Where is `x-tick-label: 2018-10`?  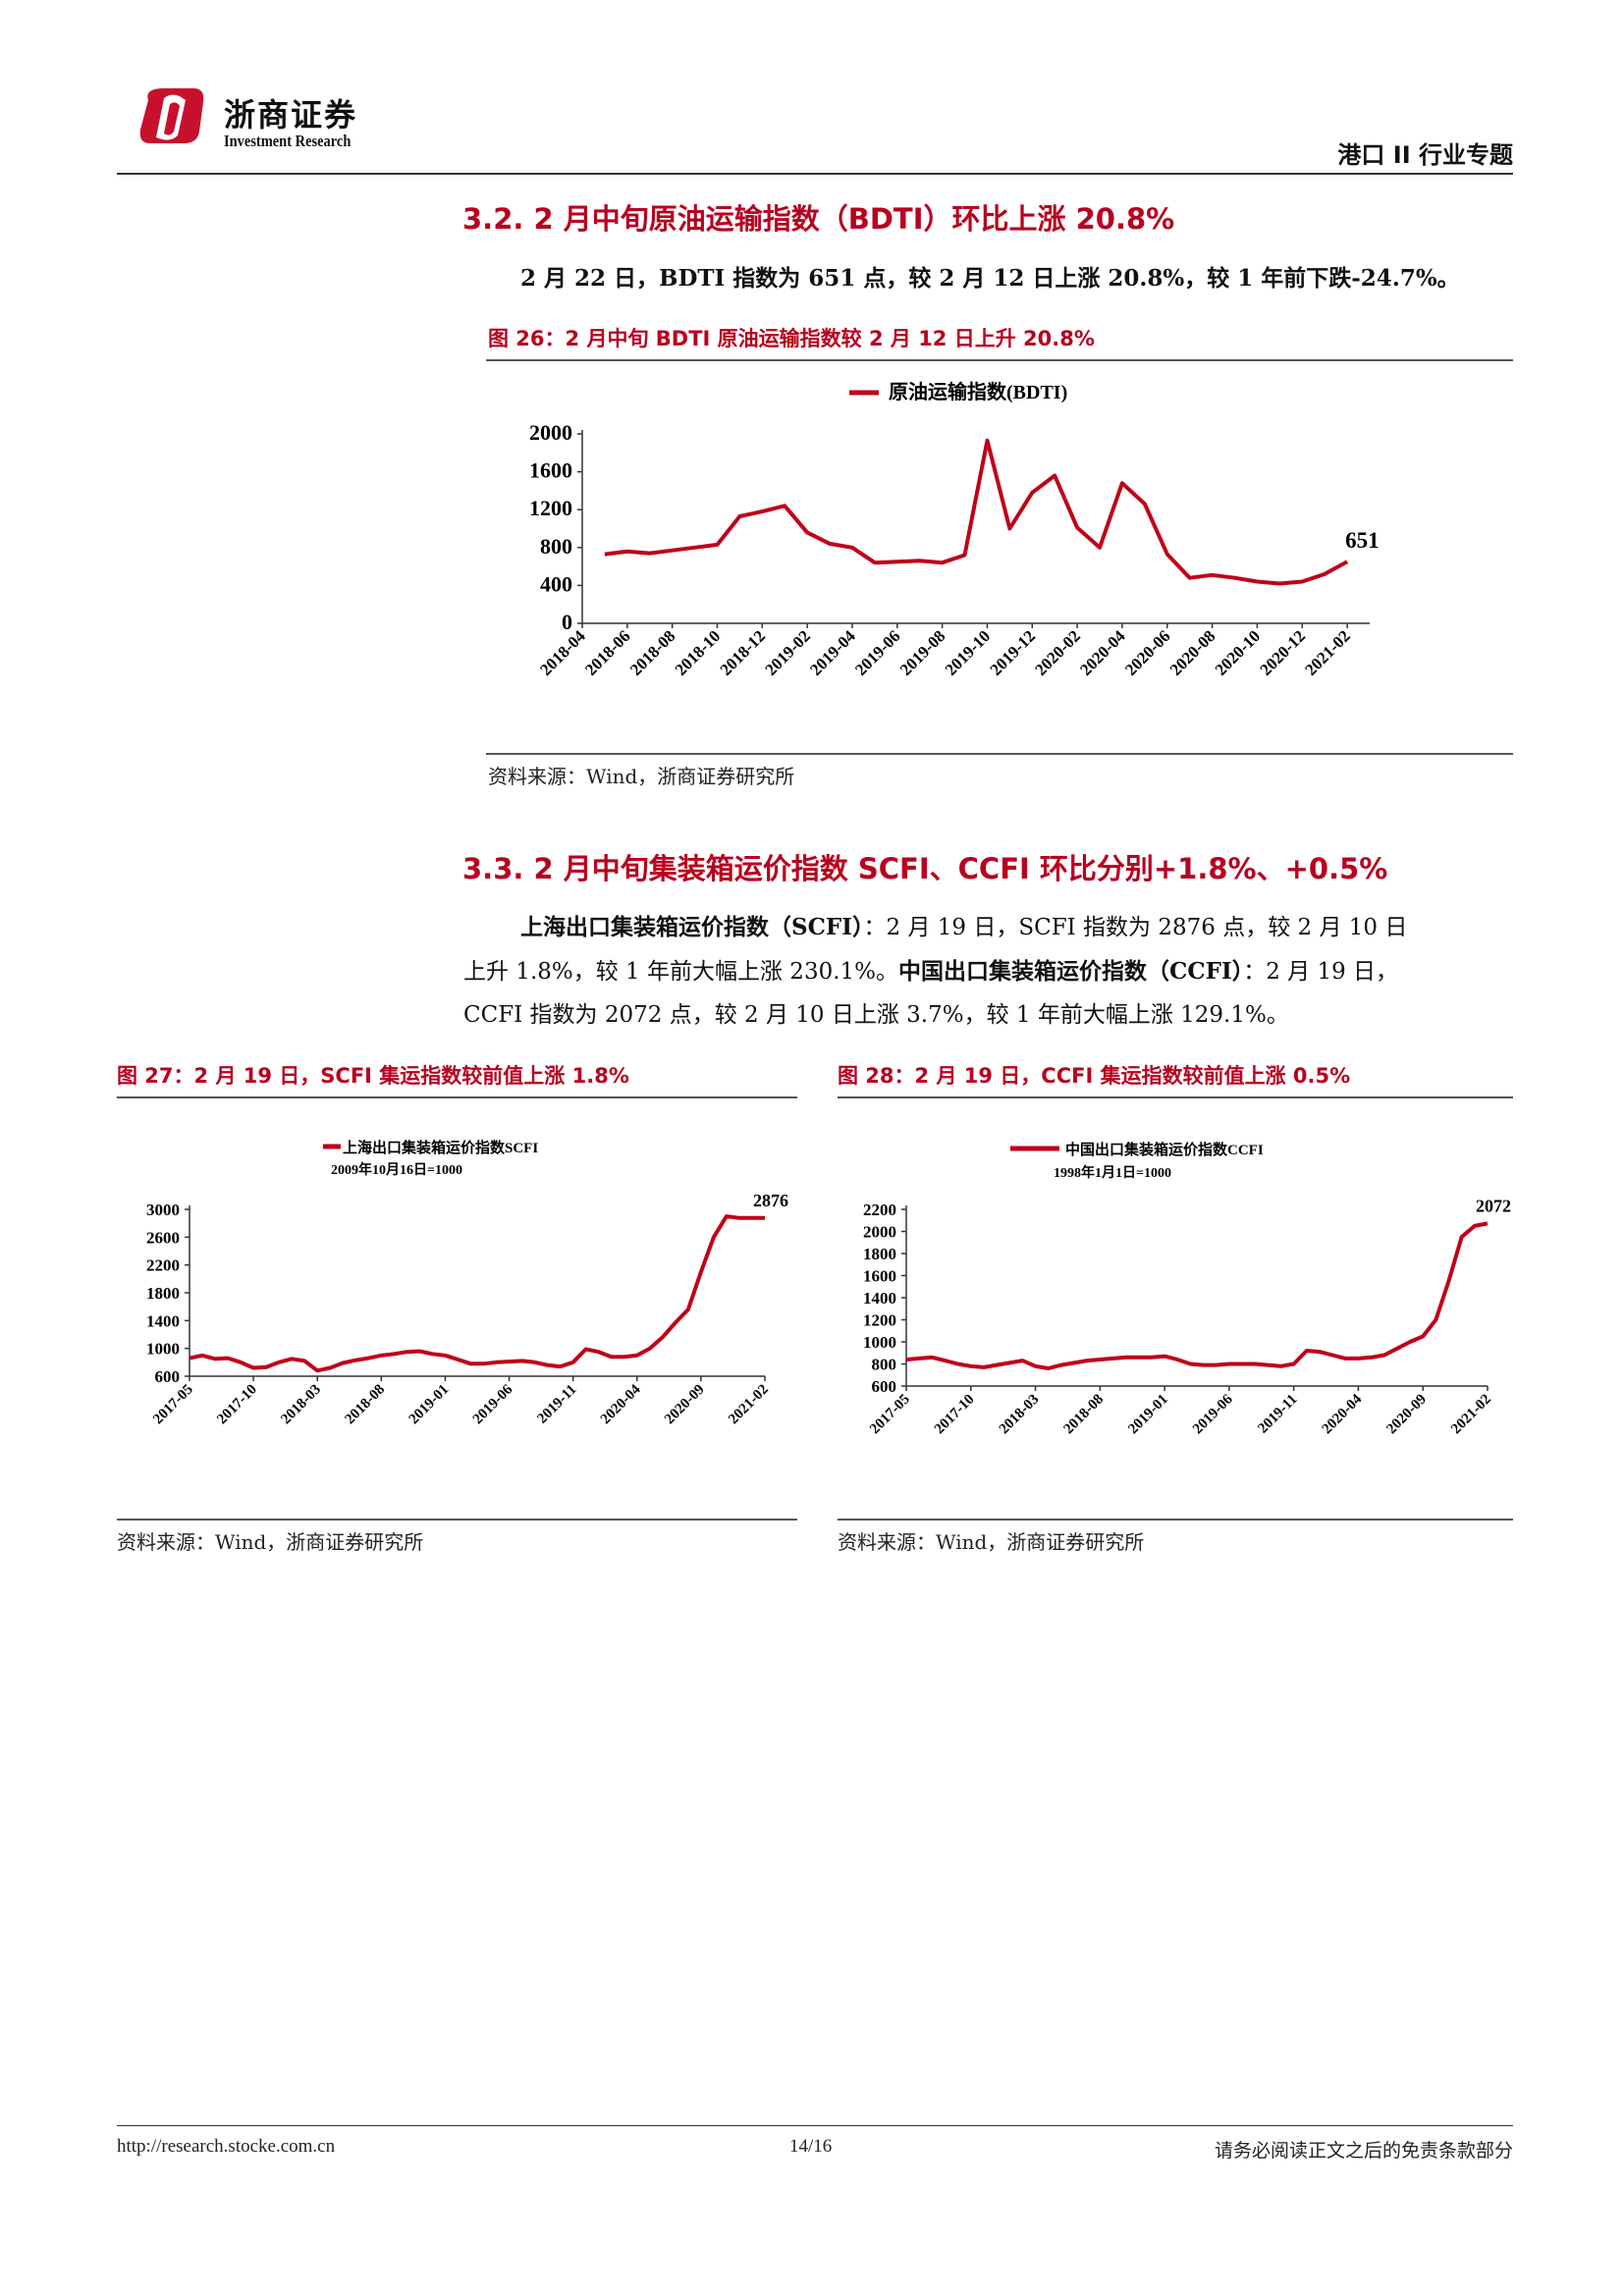
x-tick-label: 2018-10 is located at coordinates (698, 652).